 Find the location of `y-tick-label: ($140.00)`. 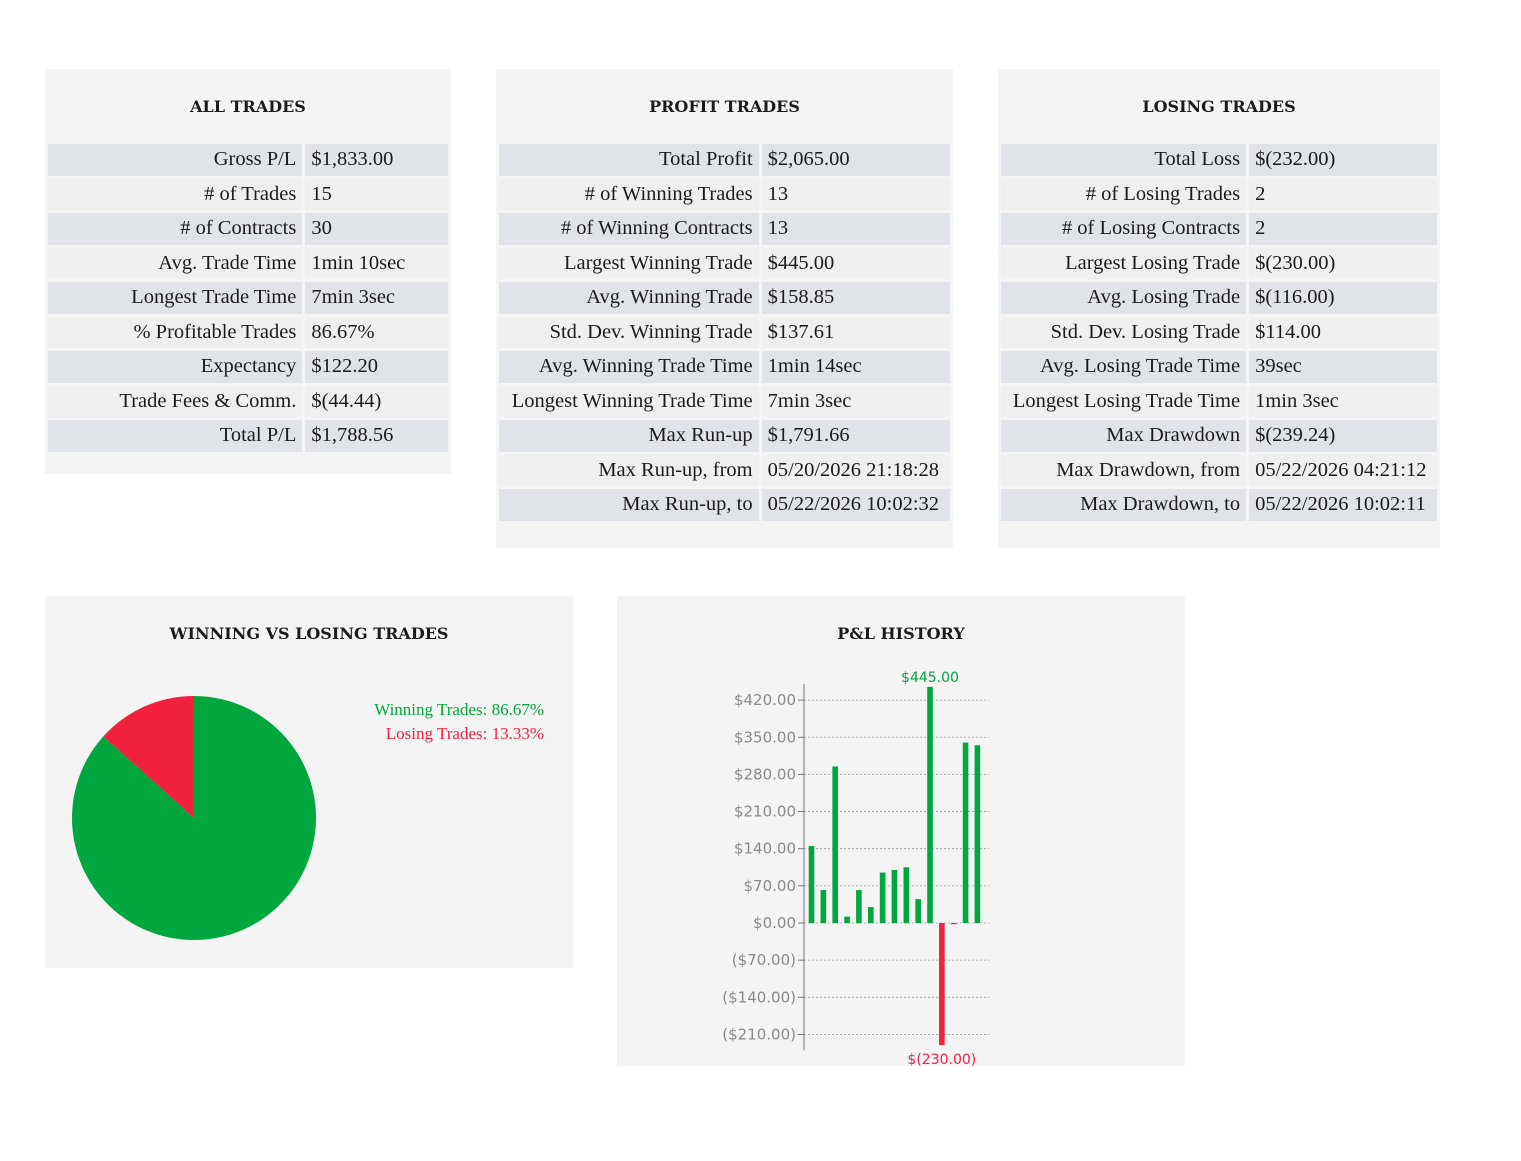

y-tick-label: ($140.00) is located at coordinates (759, 997).